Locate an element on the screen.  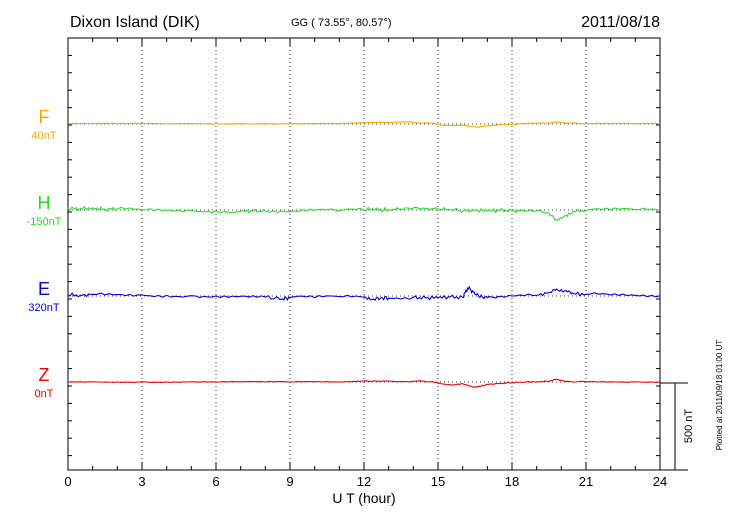
chart-subtitle: GG ( 73.55°, 80.57°) is located at coordinates (341, 23).